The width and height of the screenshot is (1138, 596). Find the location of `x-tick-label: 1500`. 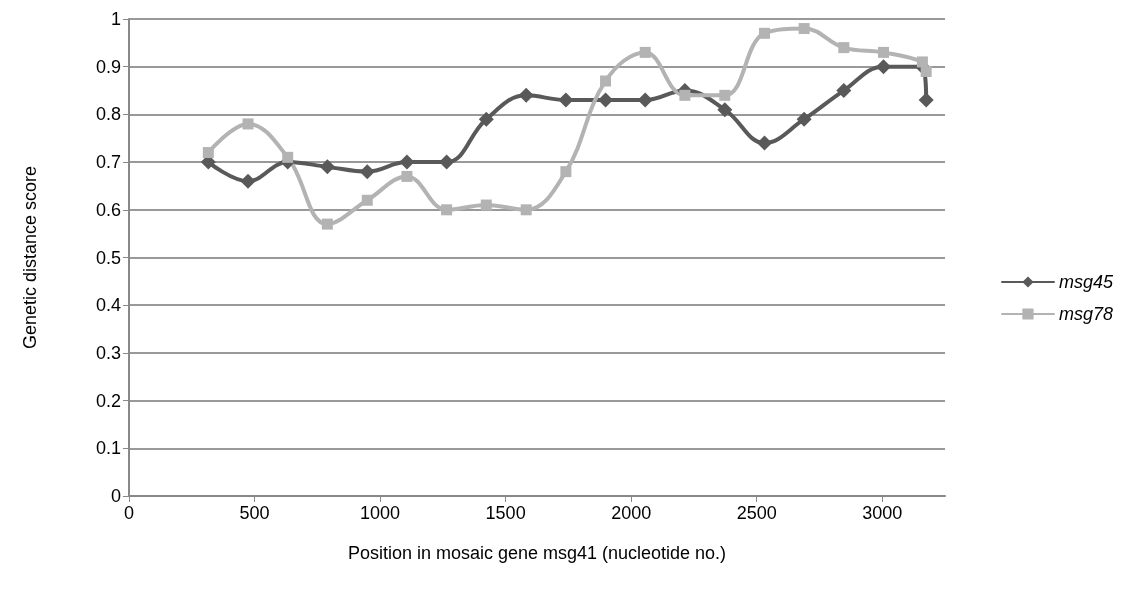

x-tick-label: 1500 is located at coordinates (505, 513).